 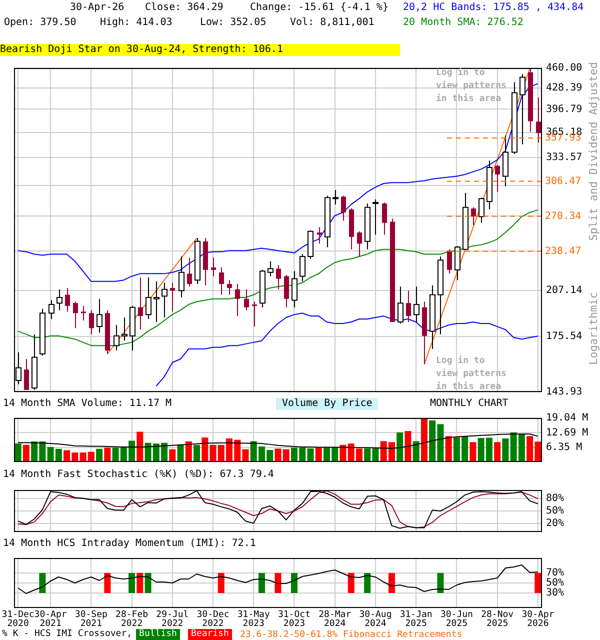 I want to click on x-tick-label: 31-Dec 2020, so click(x=18, y=619).